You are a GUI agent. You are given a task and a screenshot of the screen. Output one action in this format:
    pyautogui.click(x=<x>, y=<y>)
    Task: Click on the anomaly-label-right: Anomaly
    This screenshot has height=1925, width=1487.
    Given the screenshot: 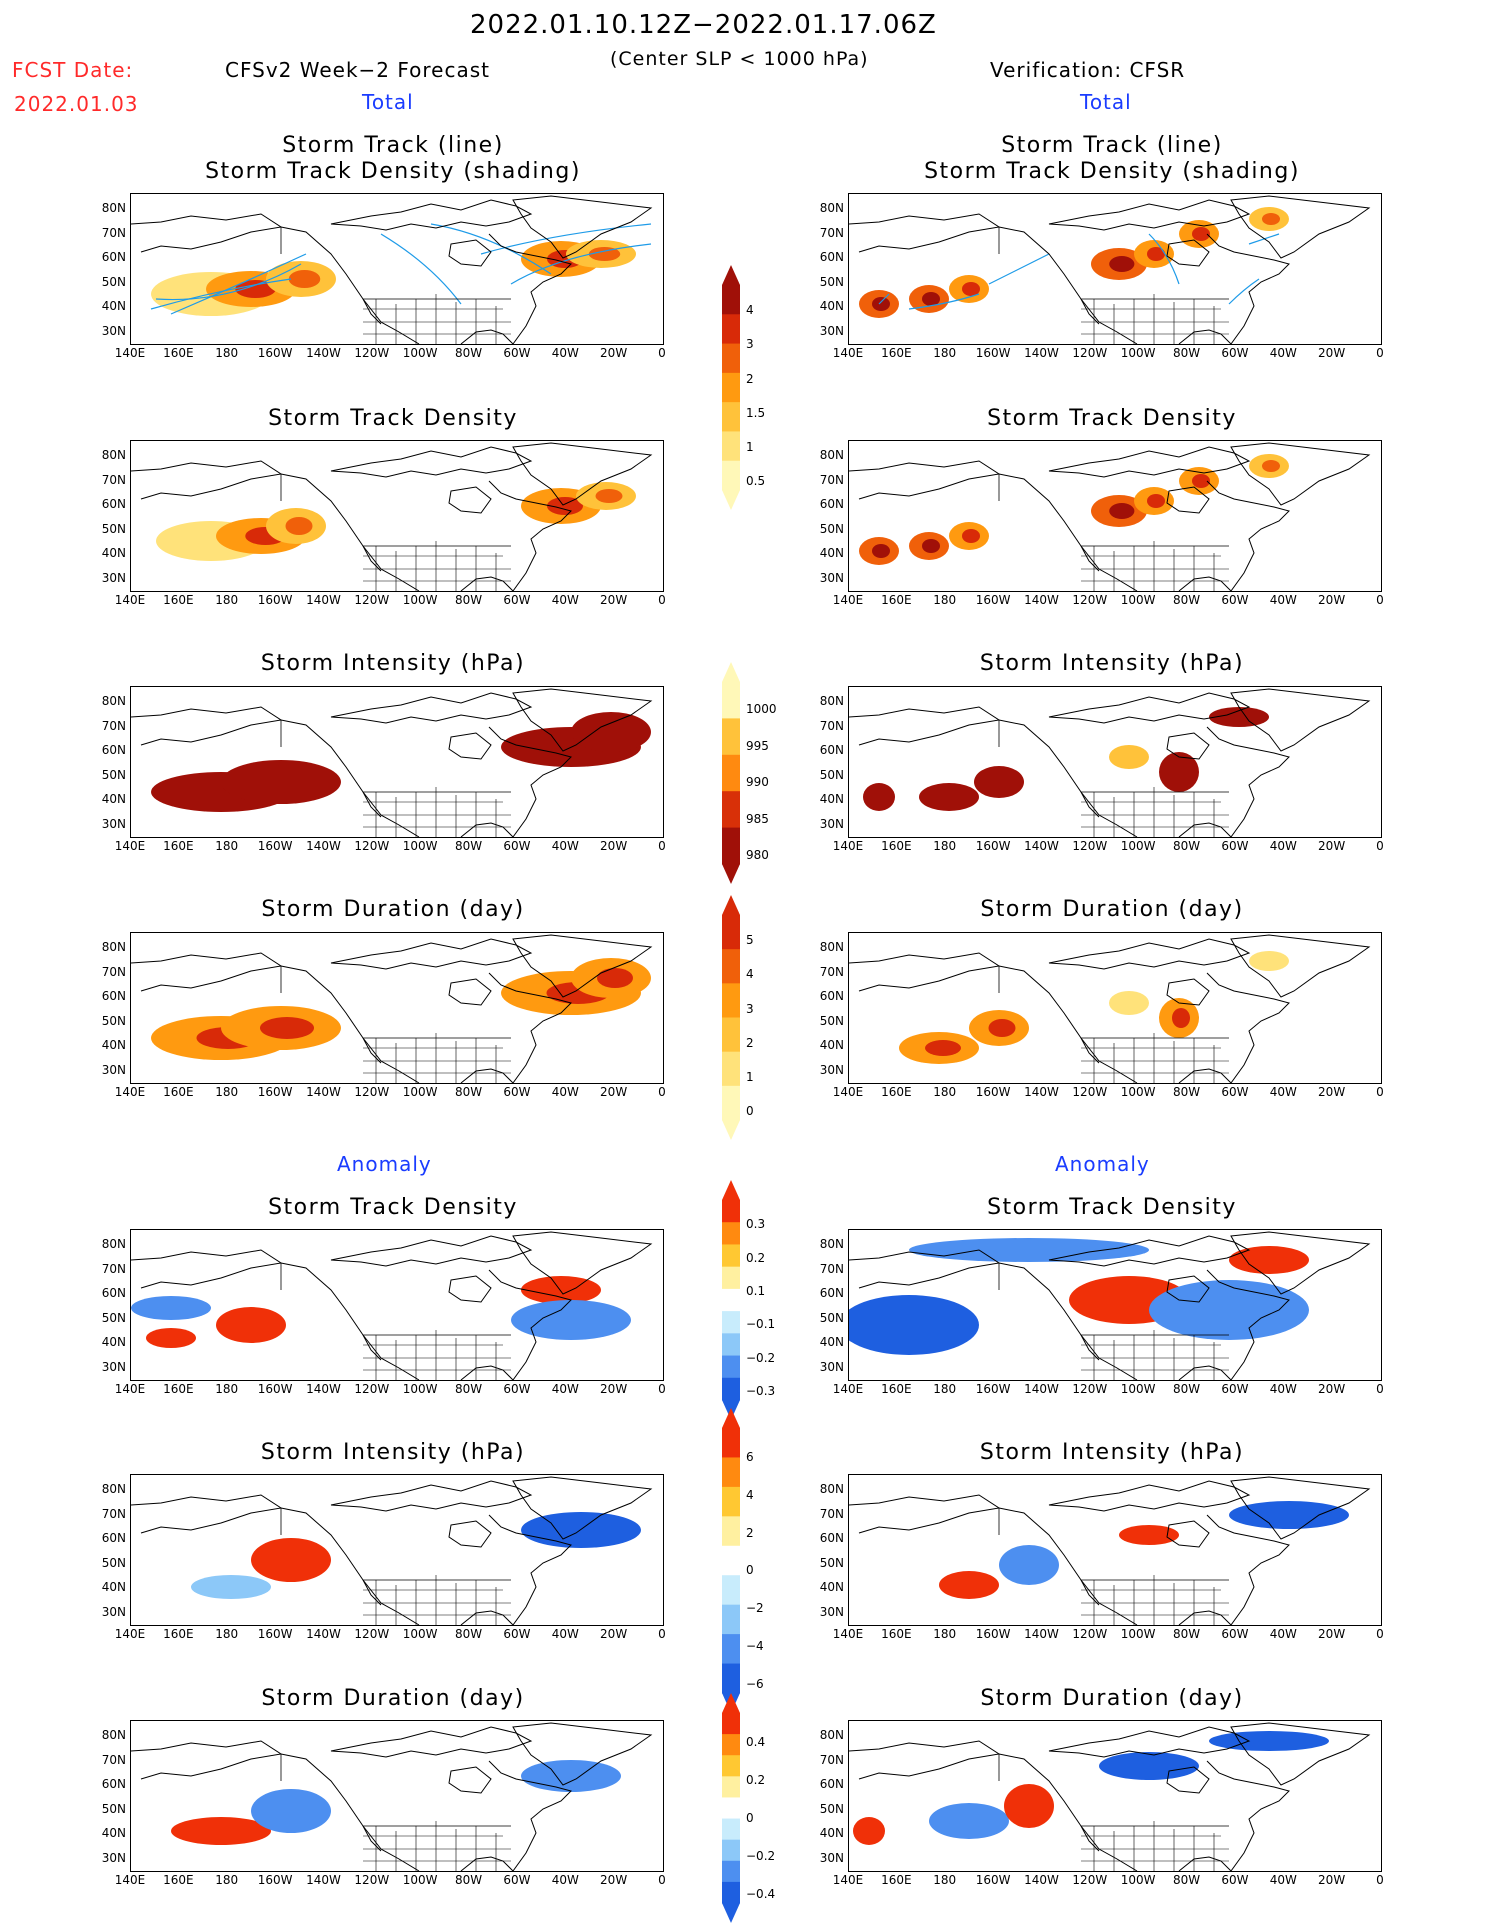 What is the action you would take?
    pyautogui.click(x=1102, y=1164)
    